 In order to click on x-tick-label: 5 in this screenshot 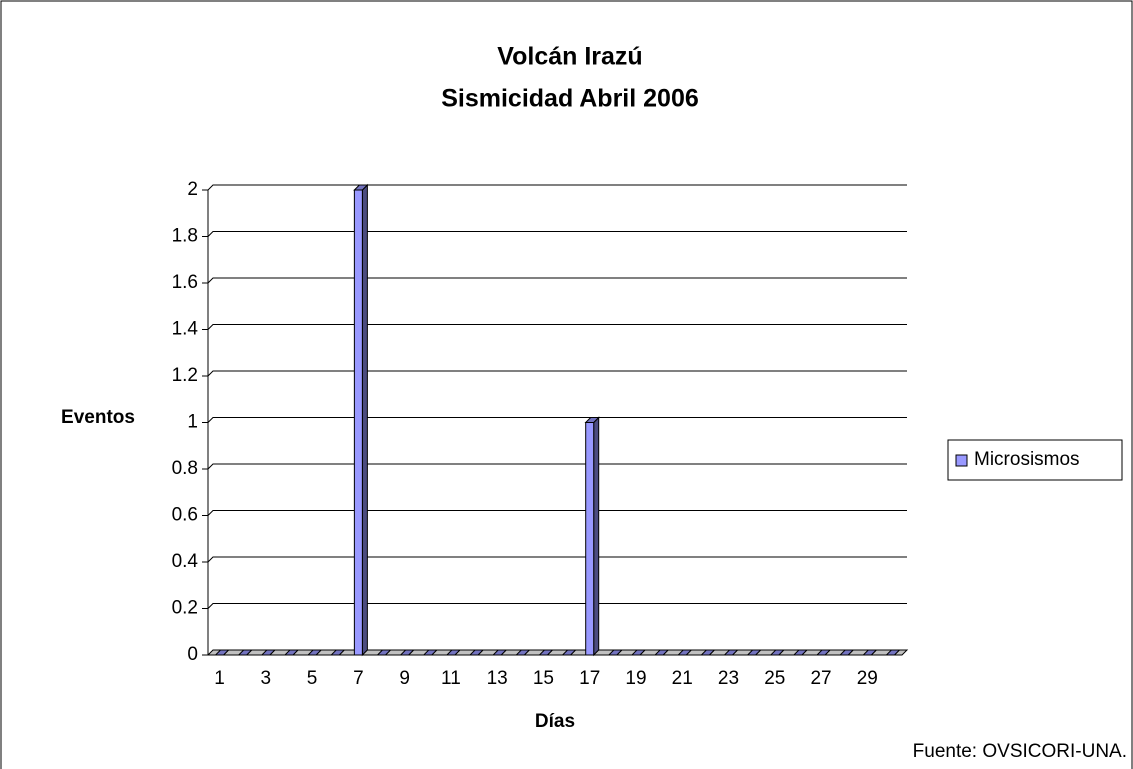, I will do `click(312, 678)`.